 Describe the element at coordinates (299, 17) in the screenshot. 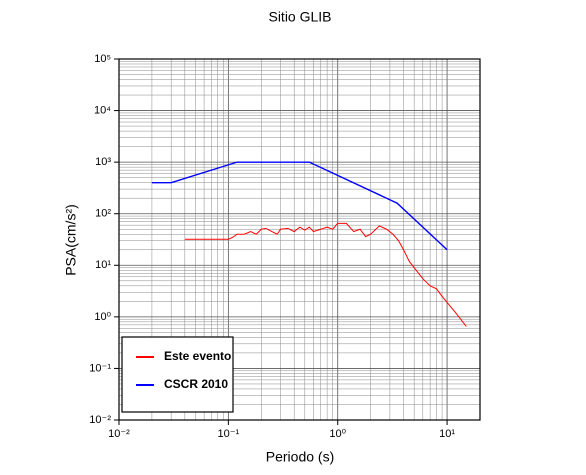

I see `chart-title: Sitio GLIB` at that location.